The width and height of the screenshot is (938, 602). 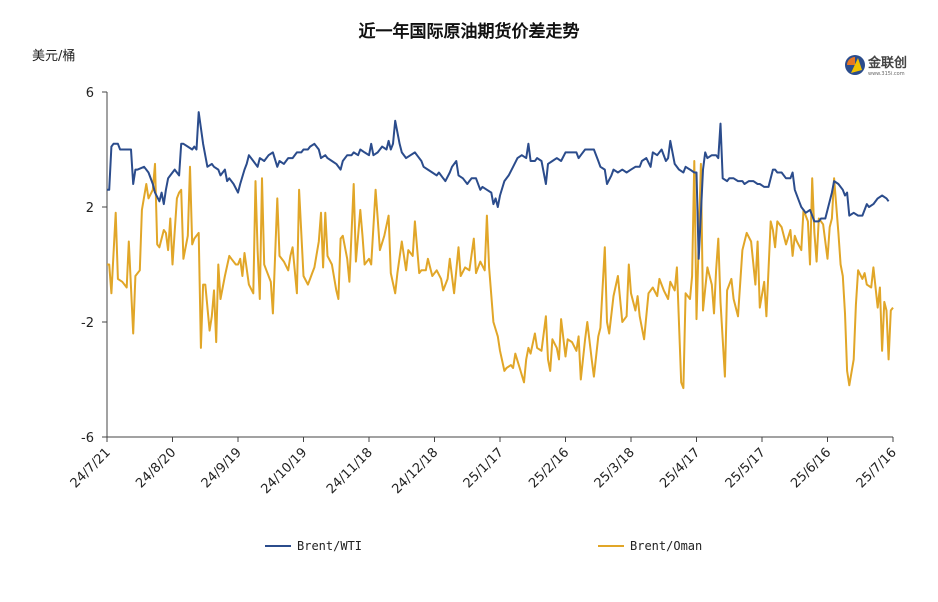 I want to click on x-tick-label: 24/8/20, so click(x=156, y=468).